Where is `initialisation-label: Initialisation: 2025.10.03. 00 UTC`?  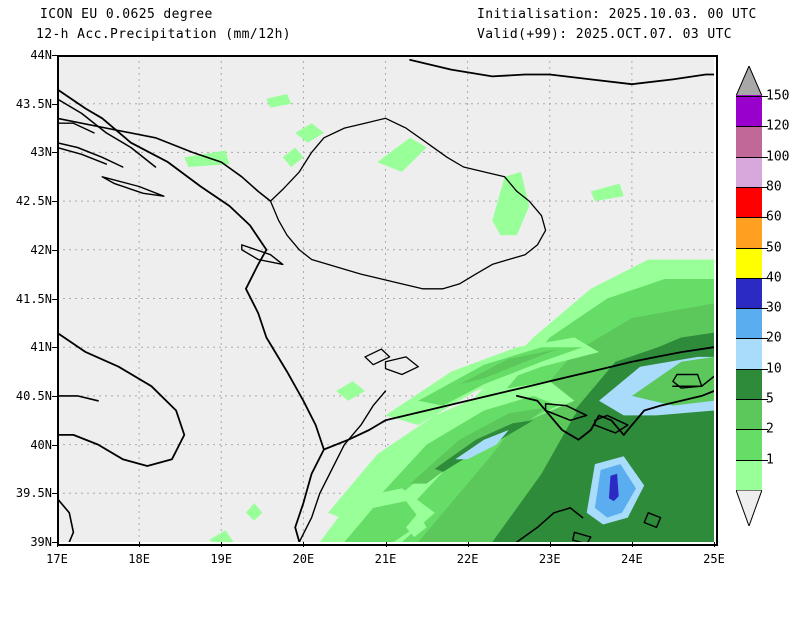
initialisation-label: Initialisation: 2025.10.03. 00 UTC is located at coordinates (617, 14).